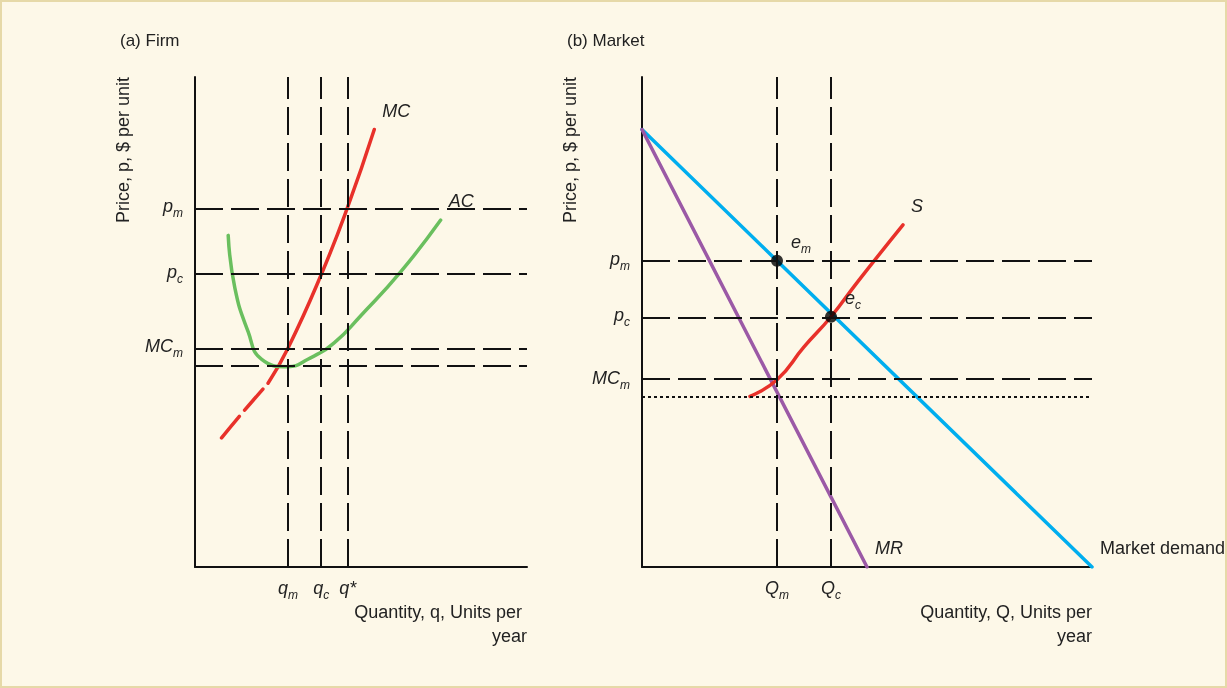 This screenshot has width=1227, height=688. Describe the element at coordinates (441, 624) in the screenshot. I see `x-axis-title: Quantity, q, Units per year` at that location.